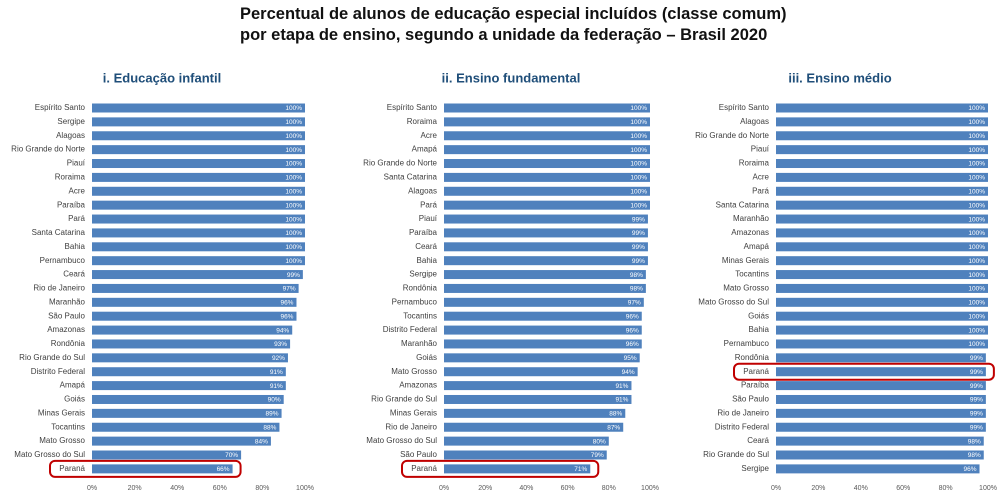 The width and height of the screenshot is (1008, 496). Describe the element at coordinates (500, 468) in the screenshot. I see `highlight-box` at that location.